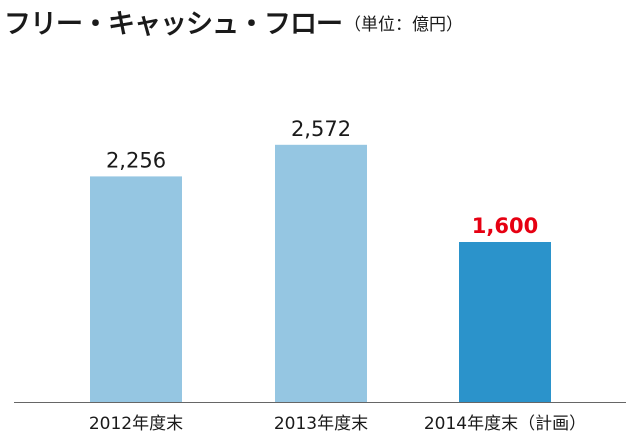  I want to click on x-tick-label-3: 2014年度末（計画）, so click(505, 424).